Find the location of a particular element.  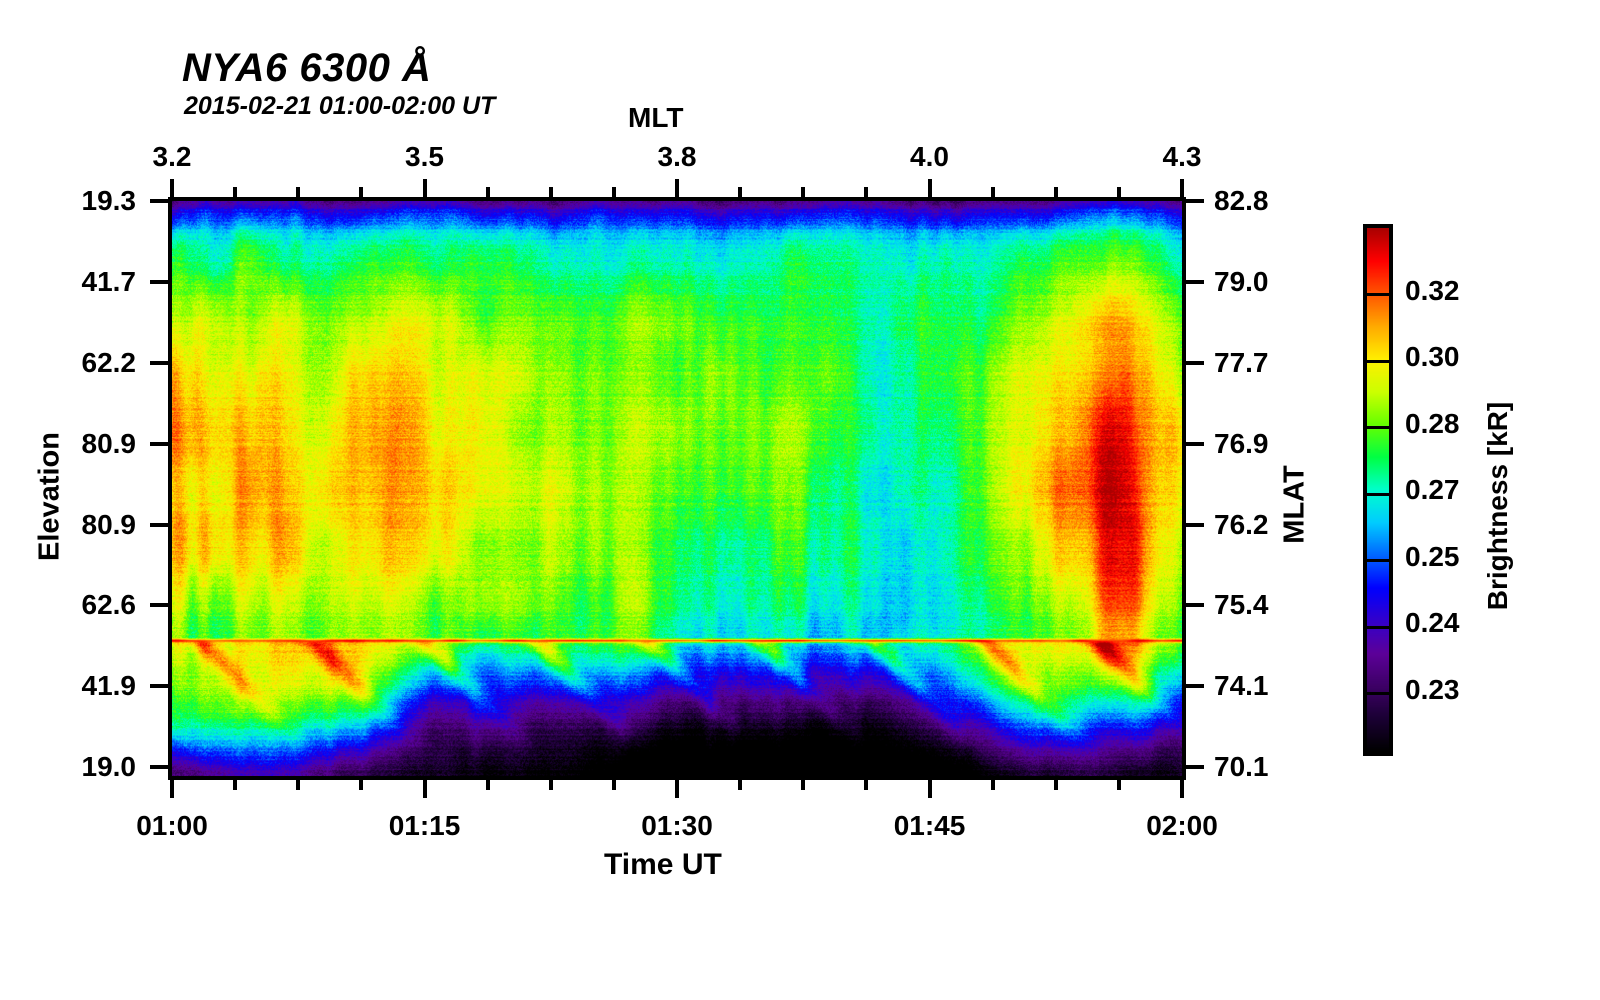

mlat-tick-label: 70.1 is located at coordinates (1241, 767).